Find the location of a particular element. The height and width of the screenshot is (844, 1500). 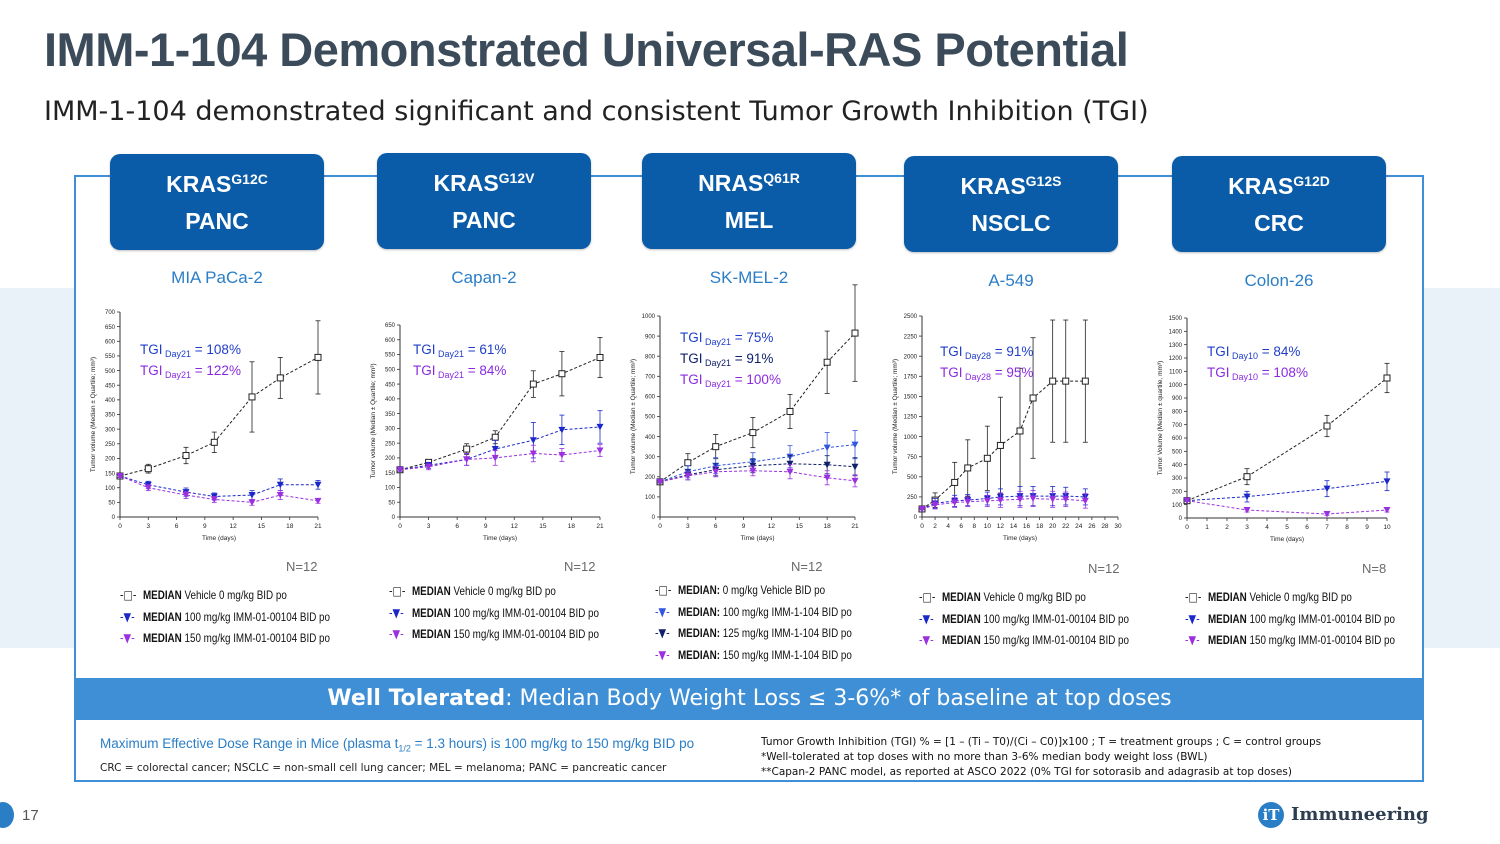

tgi-annotation: TGI Day21 = 108% is located at coordinates (190, 350).